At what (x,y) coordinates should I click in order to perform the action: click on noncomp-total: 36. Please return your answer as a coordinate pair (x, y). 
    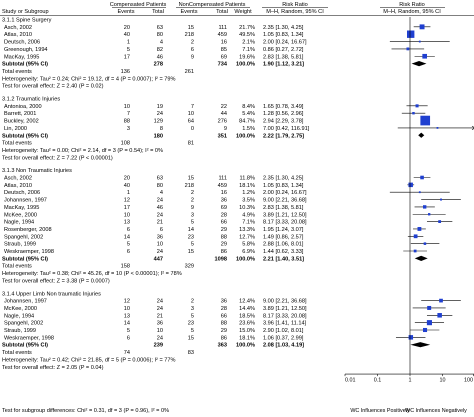
    Looking at the image, I should click on (224, 201).